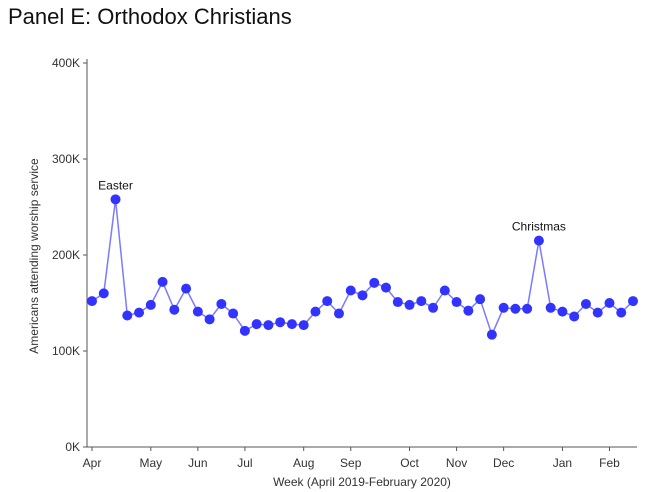 This screenshot has width=646, height=492. What do you see at coordinates (72, 447) in the screenshot?
I see `y-tick-label: 0K` at bounding box center [72, 447].